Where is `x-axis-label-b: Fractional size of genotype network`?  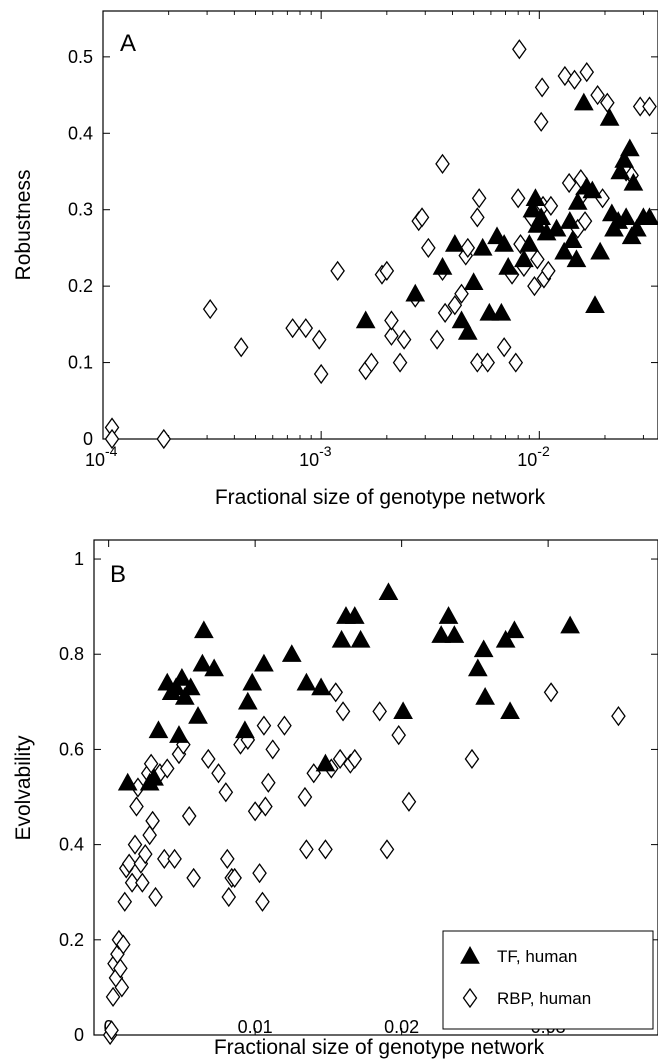 x-axis-label-b: Fractional size of genotype network is located at coordinates (379, 1047).